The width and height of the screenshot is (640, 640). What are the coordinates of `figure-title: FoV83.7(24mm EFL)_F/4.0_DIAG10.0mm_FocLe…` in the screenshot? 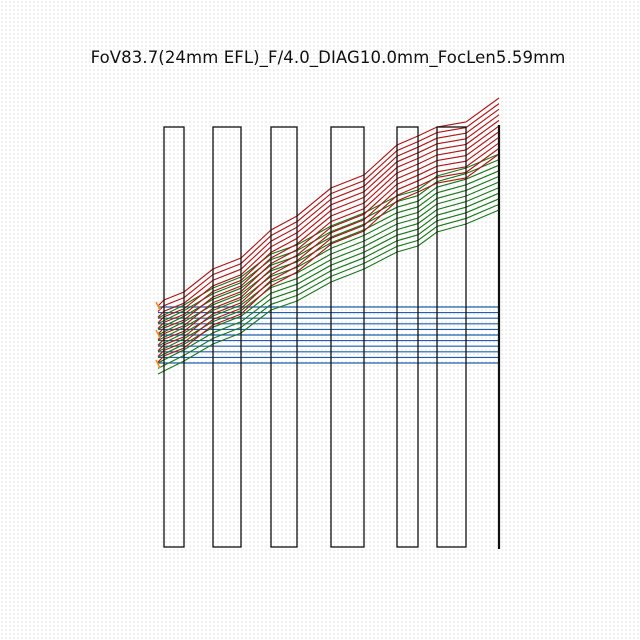 It's located at (328, 57).